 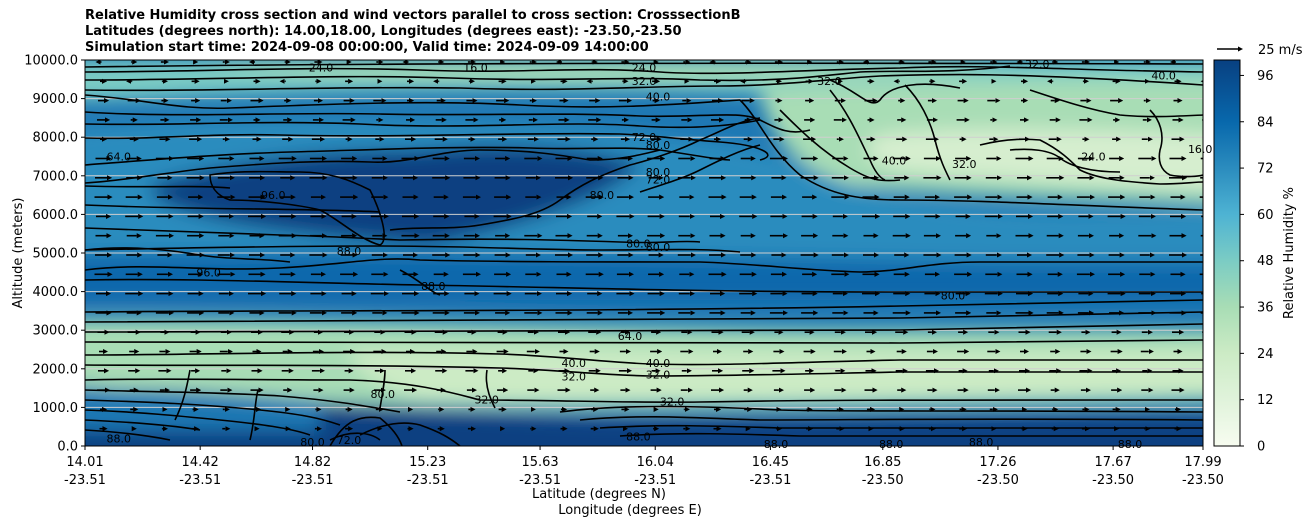 What do you see at coordinates (882, 462) in the screenshot?
I see `x-tick-label-lat: 16.85` at bounding box center [882, 462].